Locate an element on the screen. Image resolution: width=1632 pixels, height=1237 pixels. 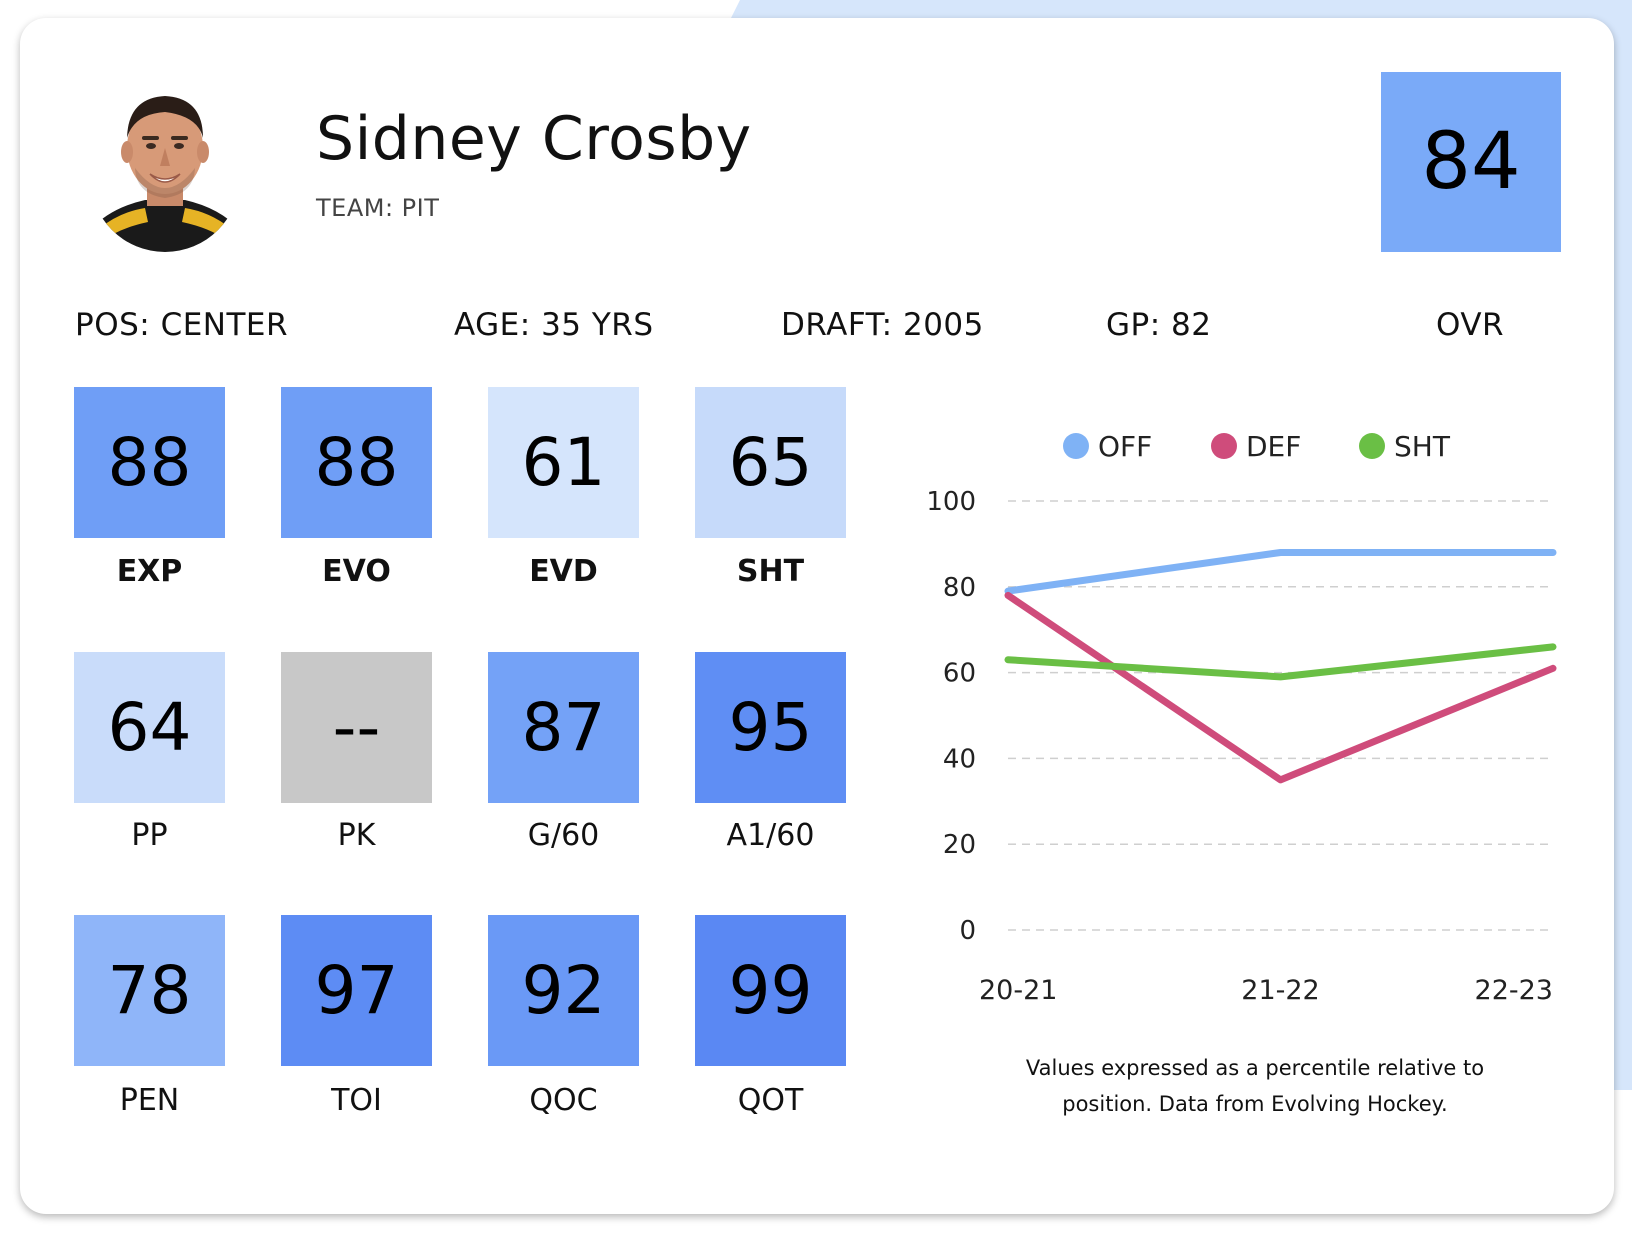
legend-marker-off is located at coordinates (1076, 446).